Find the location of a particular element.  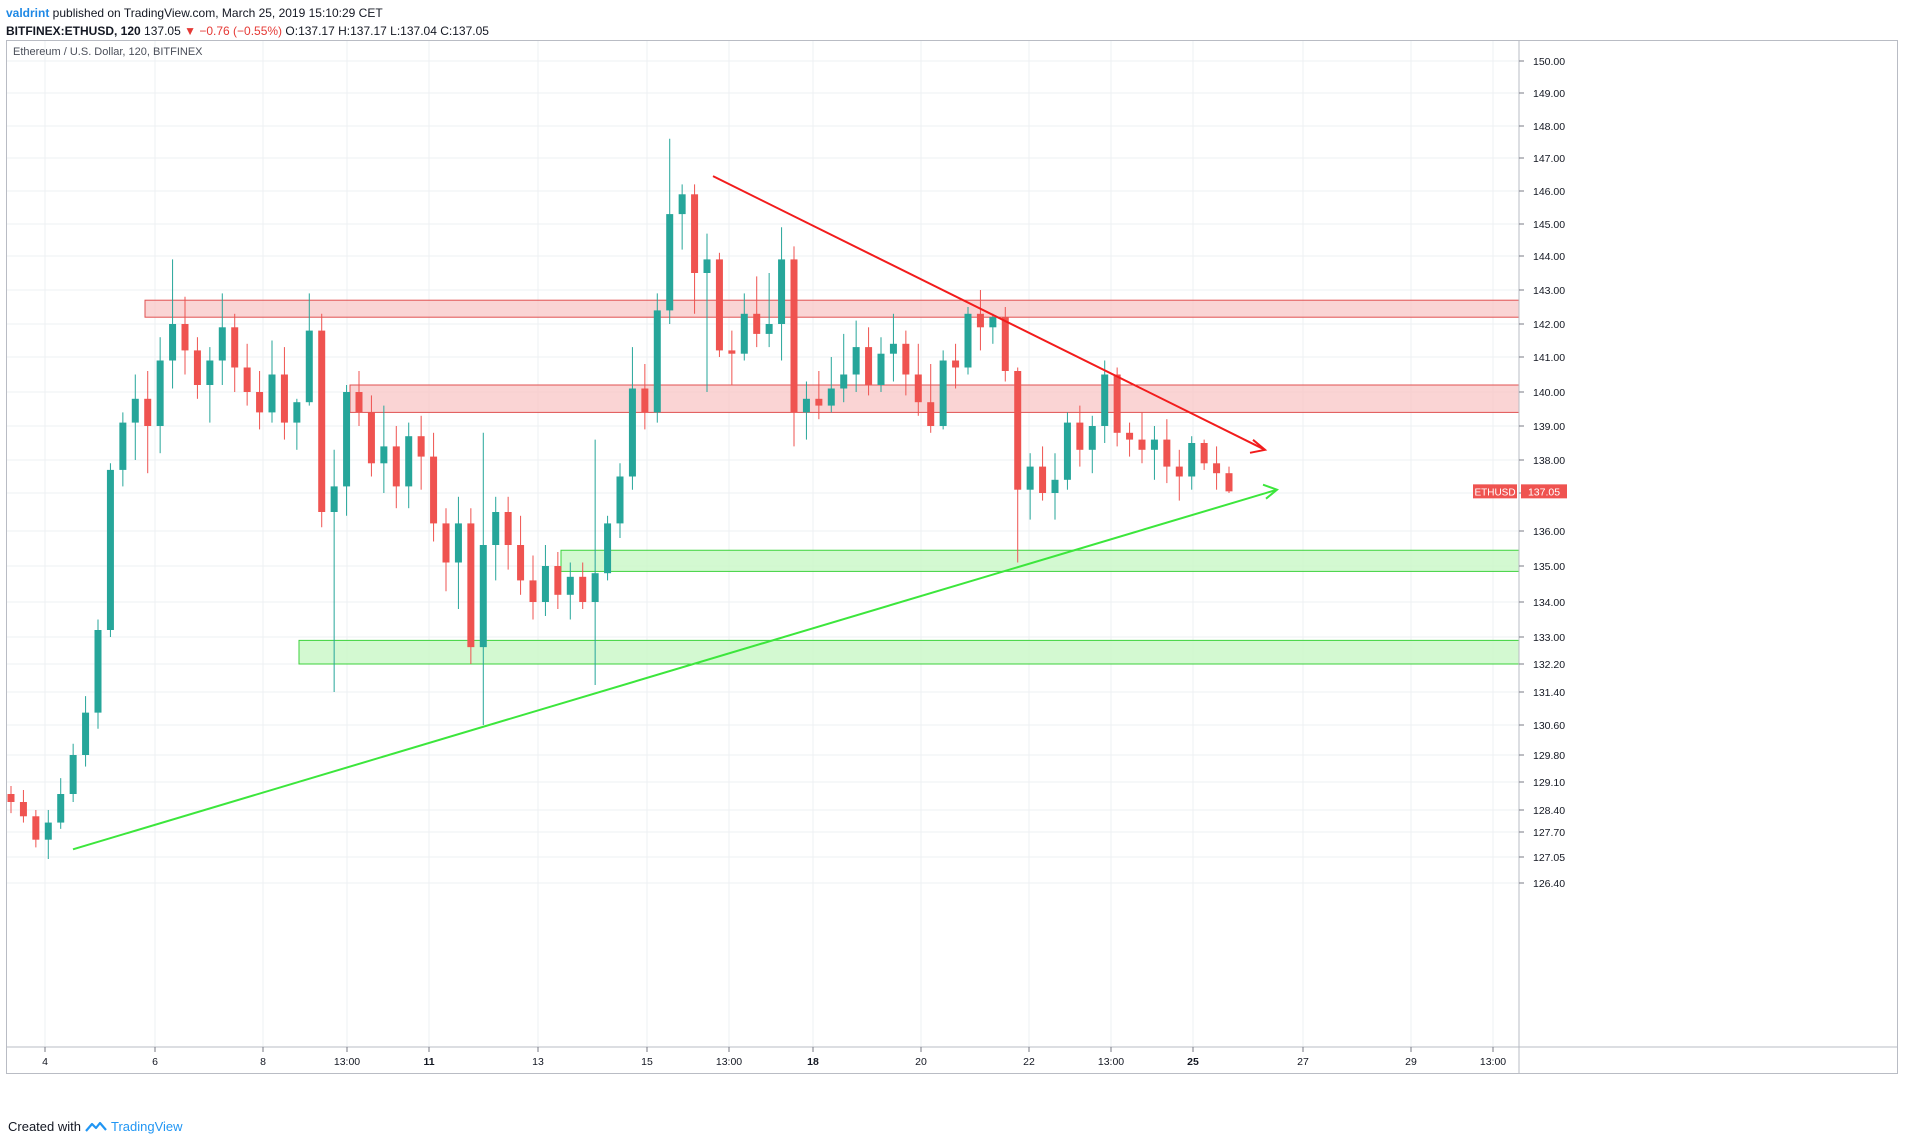

tradingview-brand: TradingView is located at coordinates (146, 1126).